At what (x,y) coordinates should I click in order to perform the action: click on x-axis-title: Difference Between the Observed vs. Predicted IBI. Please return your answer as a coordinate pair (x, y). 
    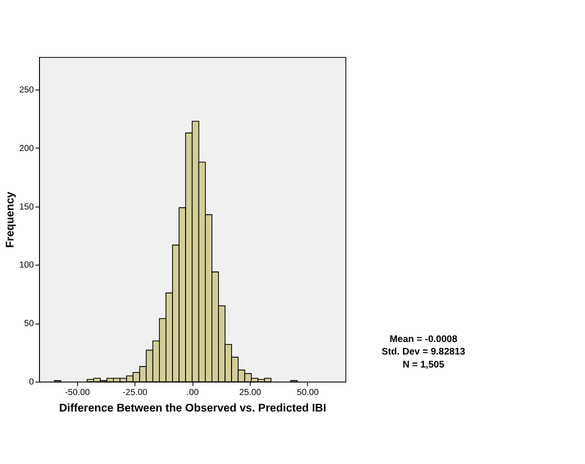
    Looking at the image, I should click on (192, 408).